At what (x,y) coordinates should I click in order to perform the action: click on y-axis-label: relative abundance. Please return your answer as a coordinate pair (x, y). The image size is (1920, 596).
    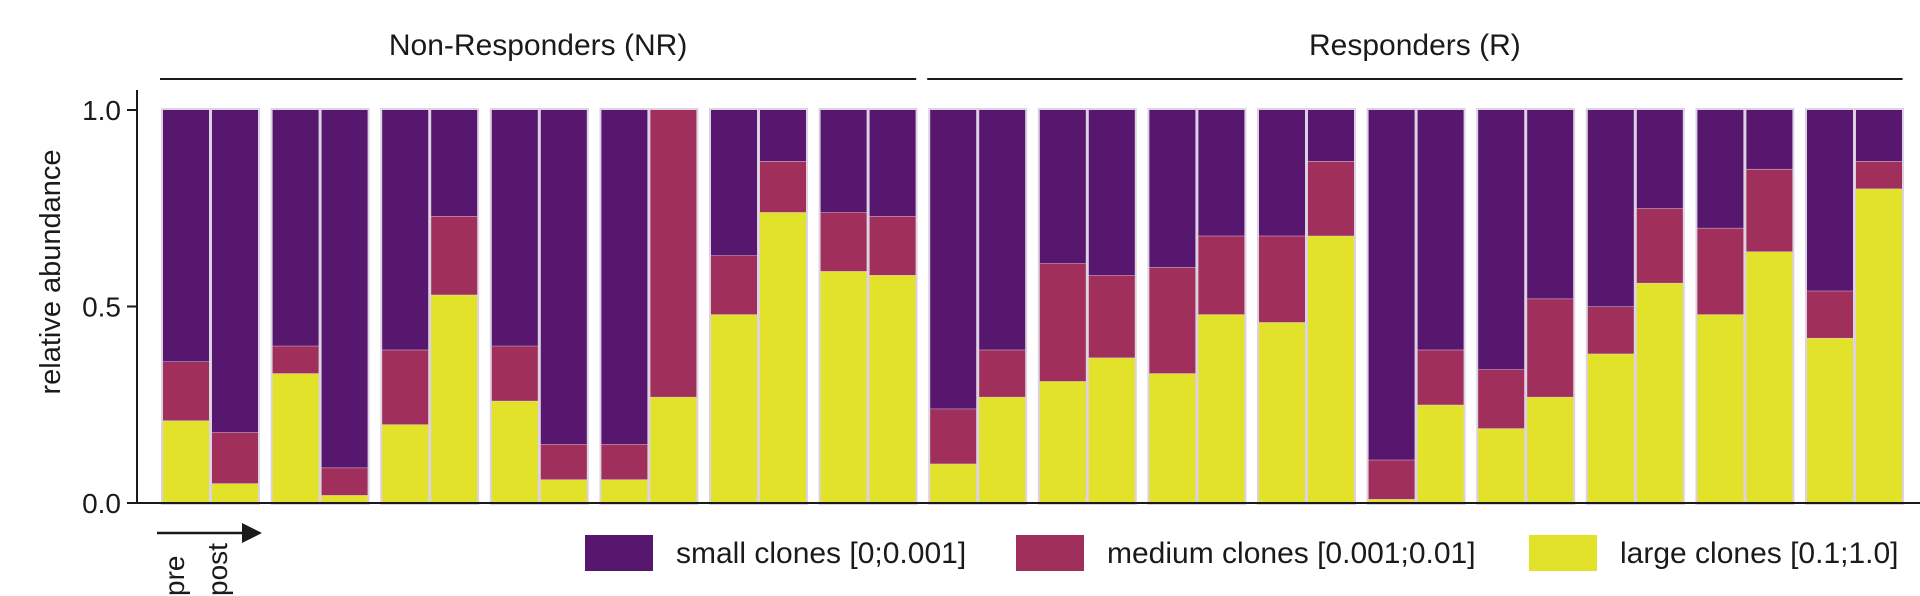
    Looking at the image, I should click on (51, 271).